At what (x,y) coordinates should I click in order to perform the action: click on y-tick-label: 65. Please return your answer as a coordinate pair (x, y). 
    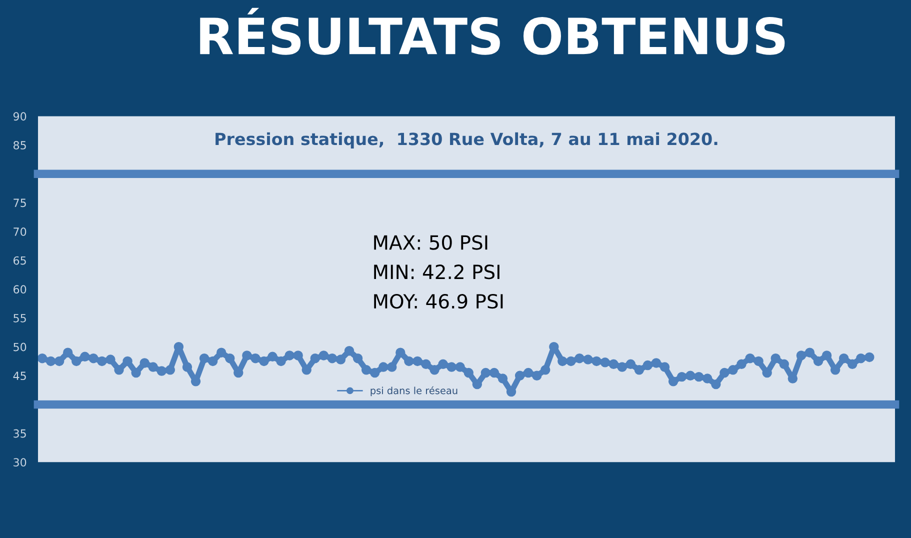
    Looking at the image, I should click on (20, 260).